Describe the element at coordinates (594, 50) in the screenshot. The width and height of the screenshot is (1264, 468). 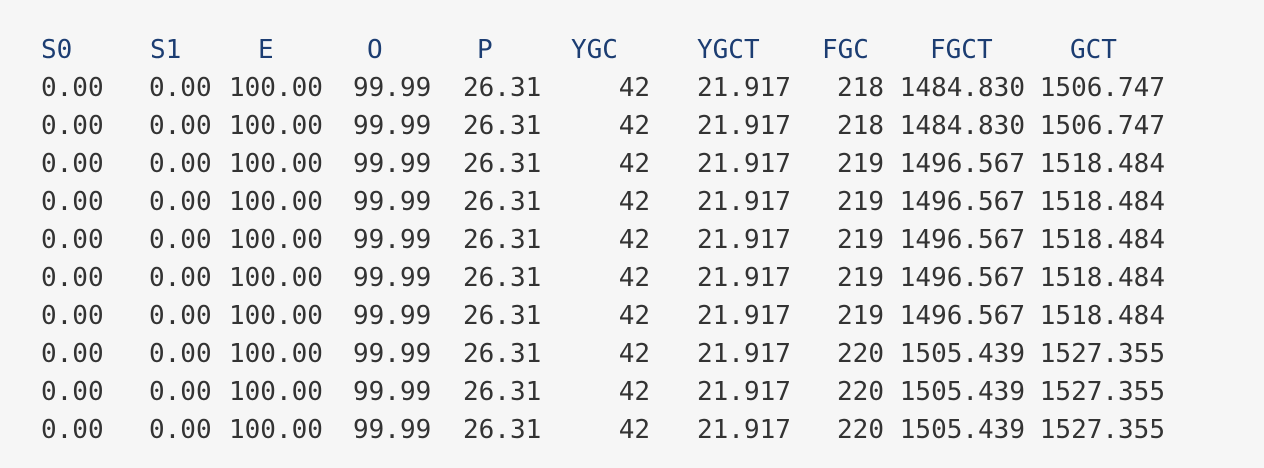
I see `header-ygc: YGC` at that location.